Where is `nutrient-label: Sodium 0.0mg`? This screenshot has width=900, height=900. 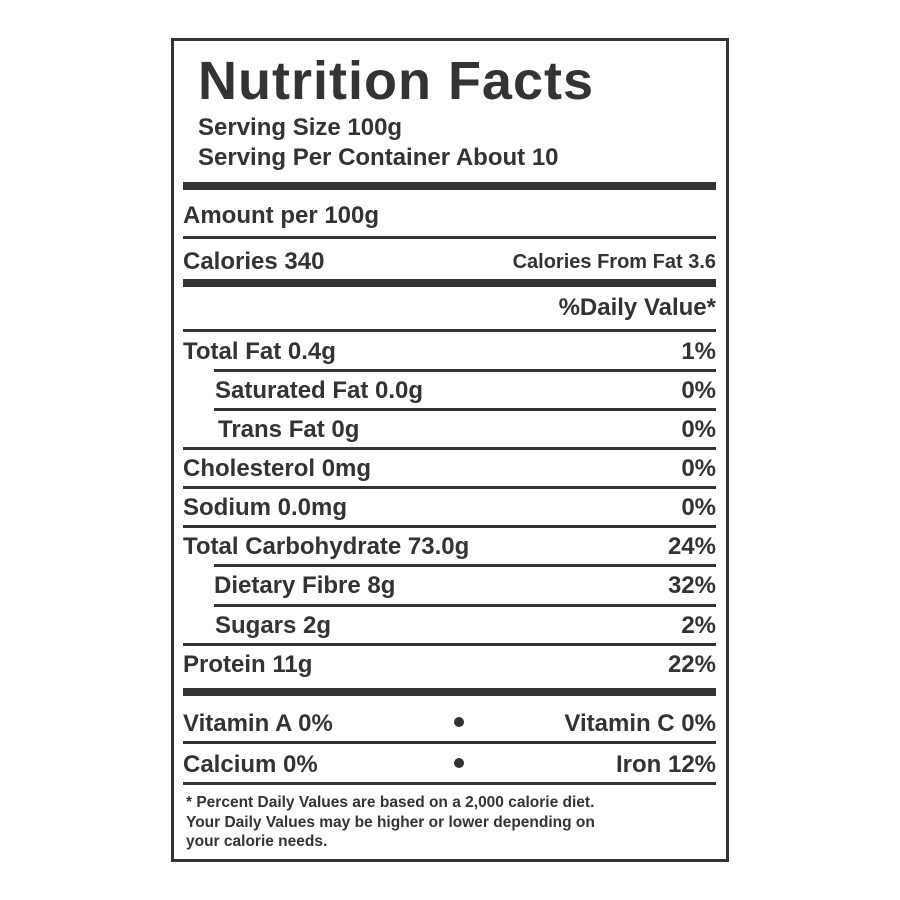 nutrient-label: Sodium 0.0mg is located at coordinates (265, 507).